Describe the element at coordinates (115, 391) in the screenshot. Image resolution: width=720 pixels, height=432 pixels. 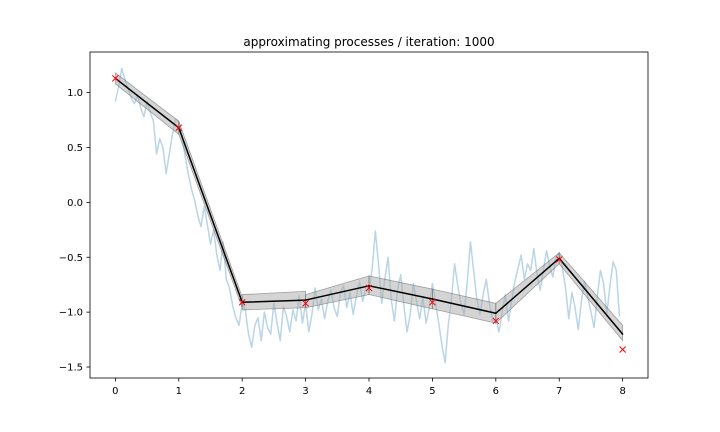
I see `x-tick-label: 0` at that location.